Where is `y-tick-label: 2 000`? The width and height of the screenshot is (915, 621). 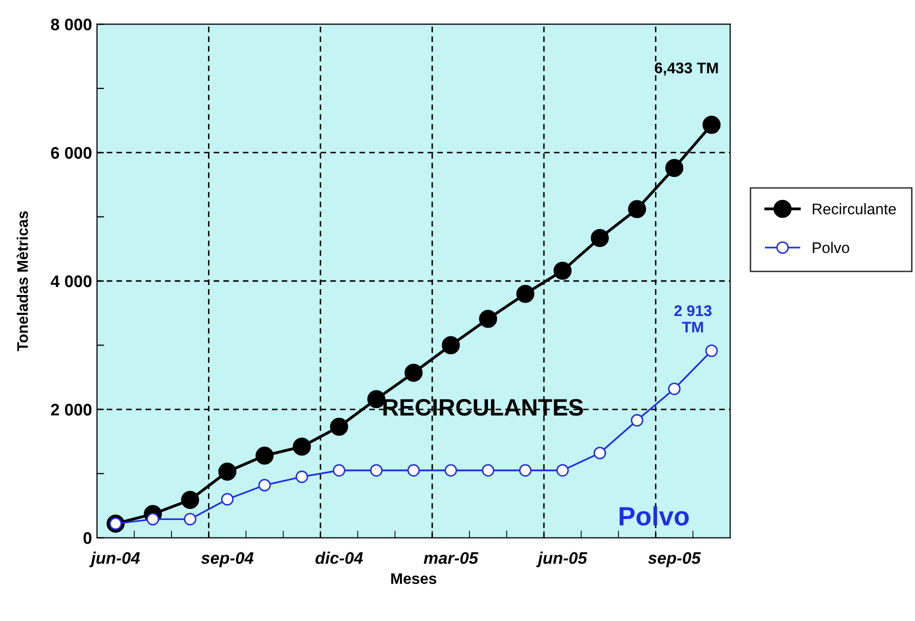 y-tick-label: 2 000 is located at coordinates (71, 410).